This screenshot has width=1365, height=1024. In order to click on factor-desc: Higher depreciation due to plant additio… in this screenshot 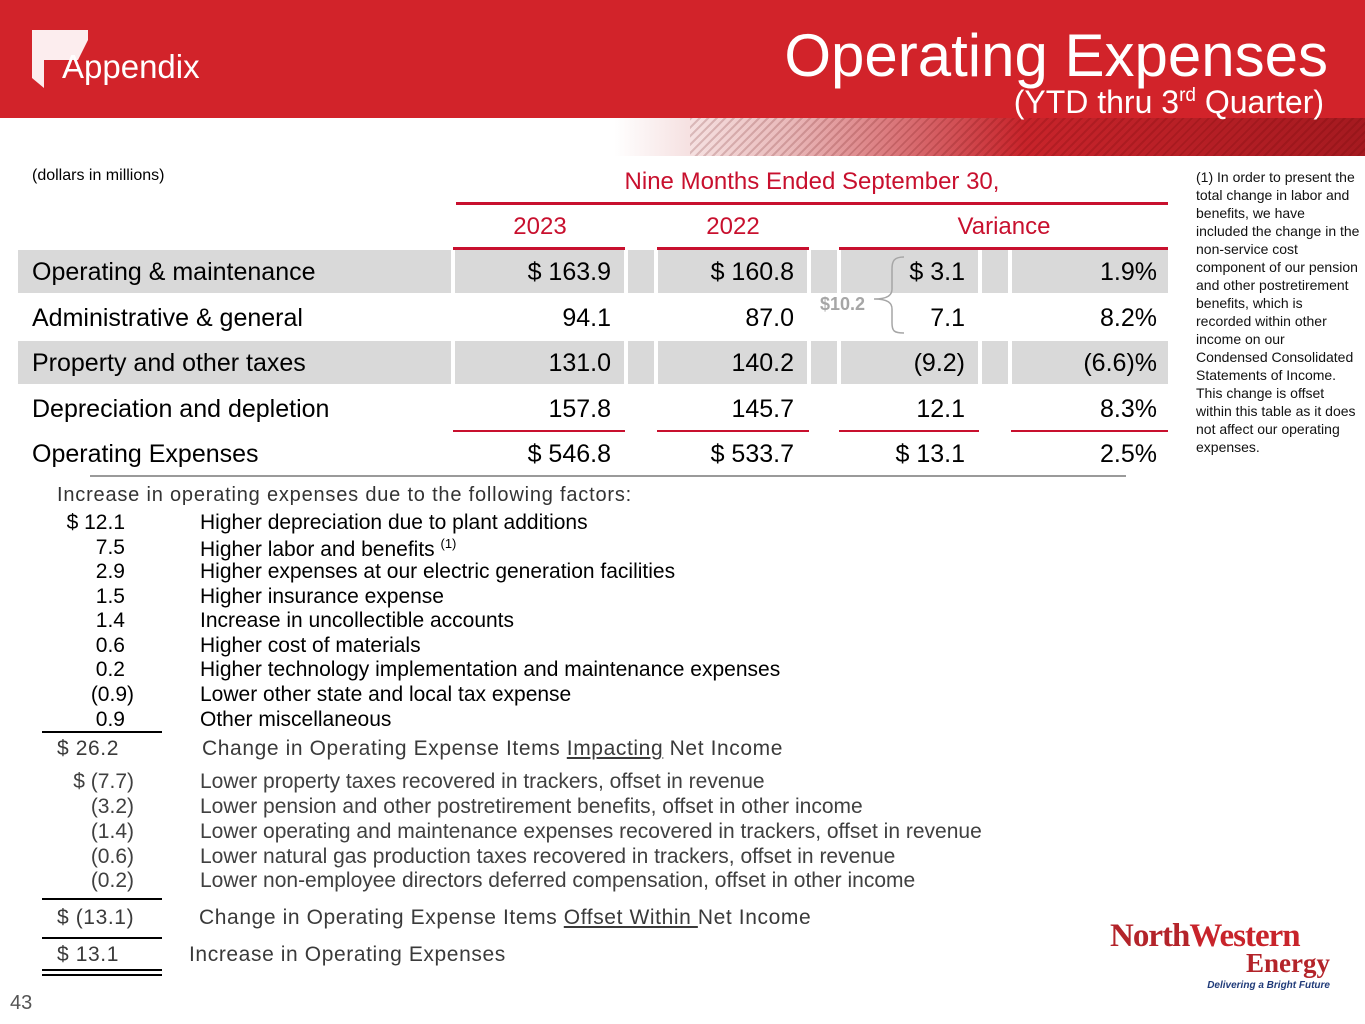, I will do `click(394, 522)`.